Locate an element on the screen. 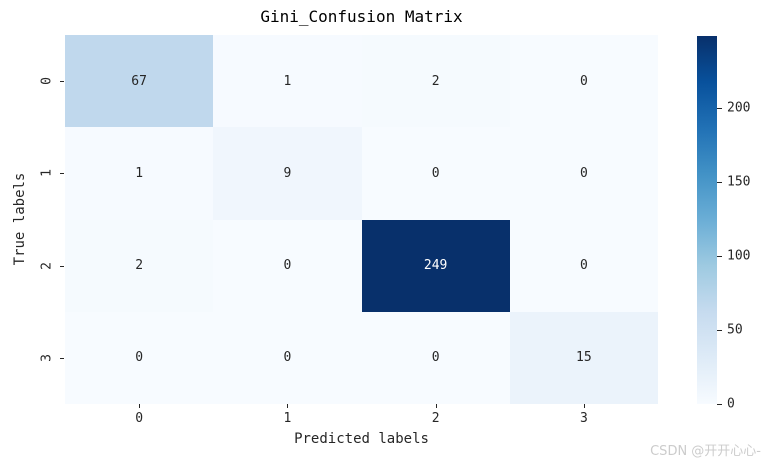 The width and height of the screenshot is (763, 461). heatmap-cell-r3c0: 0 is located at coordinates (139, 357).